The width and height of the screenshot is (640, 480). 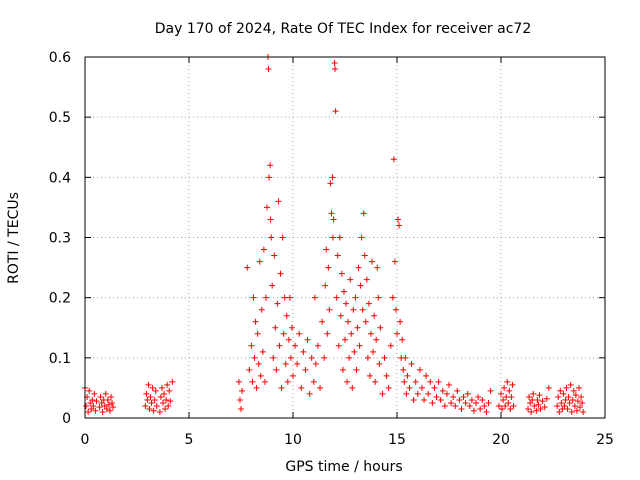 I want to click on x-tick-label: 10, so click(x=293, y=440).